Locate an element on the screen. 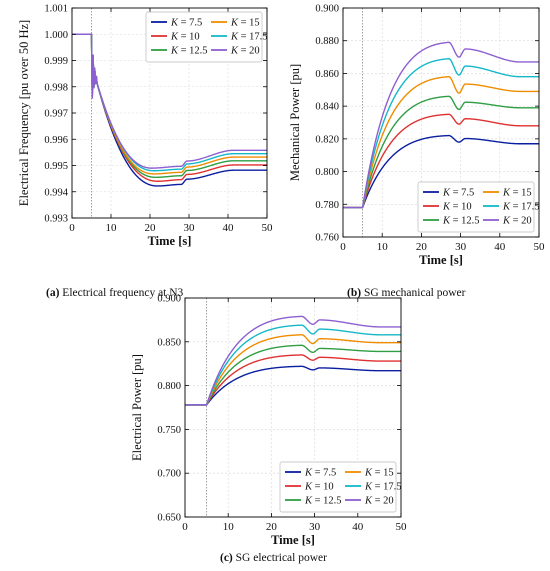 Image resolution: width=550 pixels, height=571 pixels. y-tick-label: 0.999 is located at coordinates (56, 61).